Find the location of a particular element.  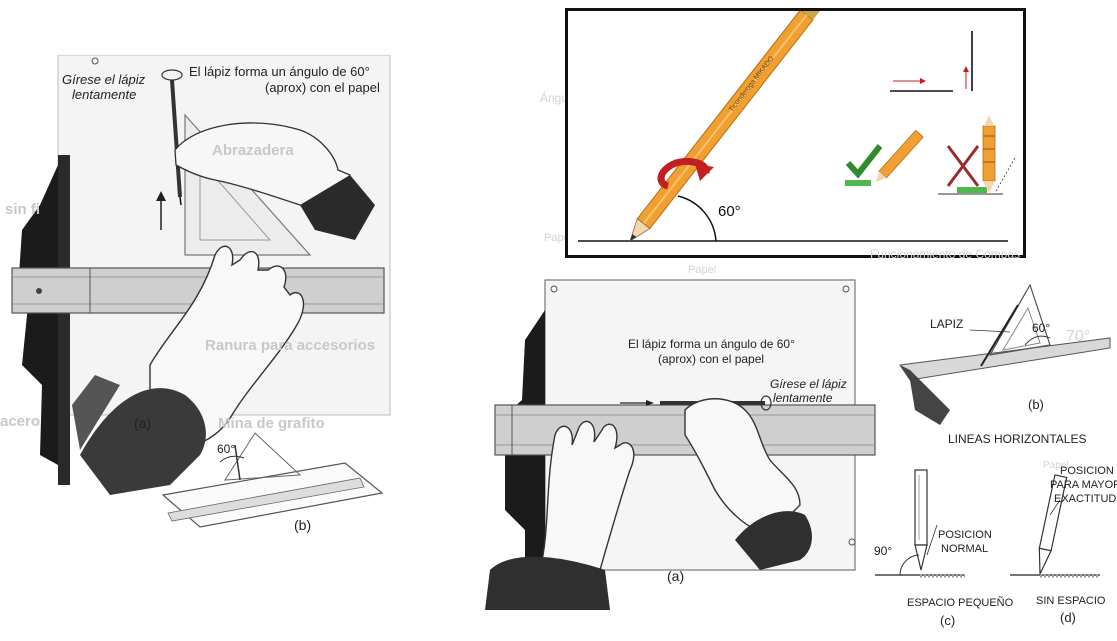

lapiz-label: LAPIZ is located at coordinates (947, 324).